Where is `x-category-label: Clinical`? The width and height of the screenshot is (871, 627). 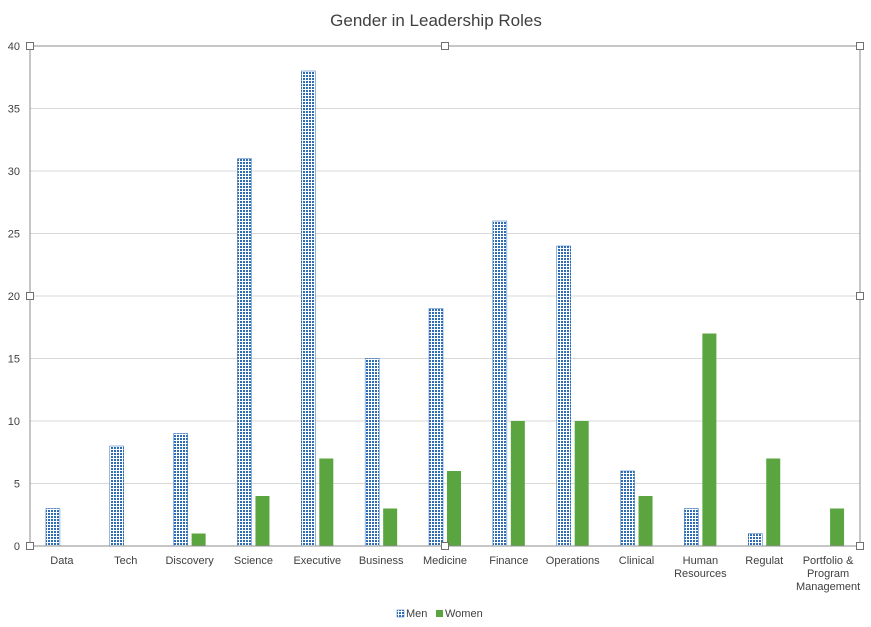 x-category-label: Clinical is located at coordinates (636, 561).